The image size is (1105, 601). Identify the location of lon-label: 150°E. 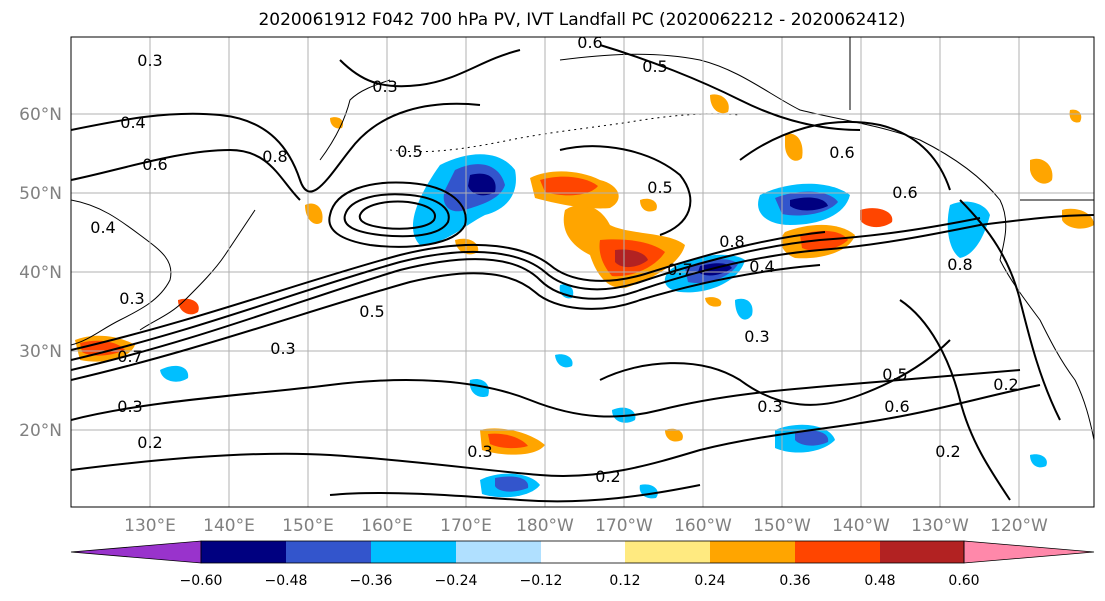
(308, 526).